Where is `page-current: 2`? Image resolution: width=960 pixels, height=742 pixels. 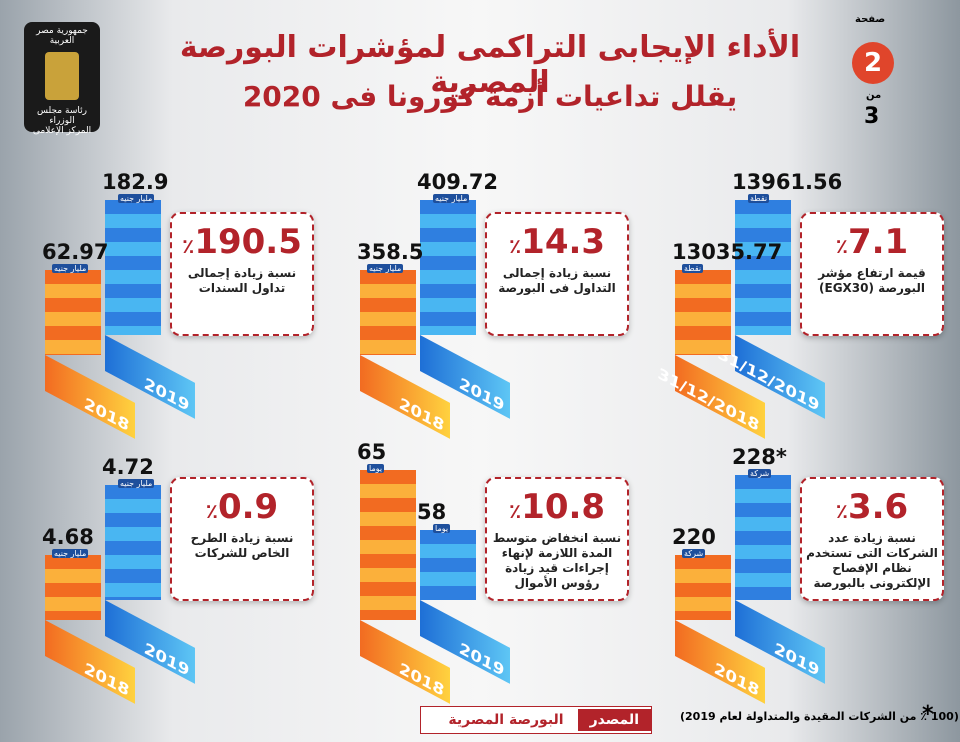 page-current: 2 is located at coordinates (873, 63).